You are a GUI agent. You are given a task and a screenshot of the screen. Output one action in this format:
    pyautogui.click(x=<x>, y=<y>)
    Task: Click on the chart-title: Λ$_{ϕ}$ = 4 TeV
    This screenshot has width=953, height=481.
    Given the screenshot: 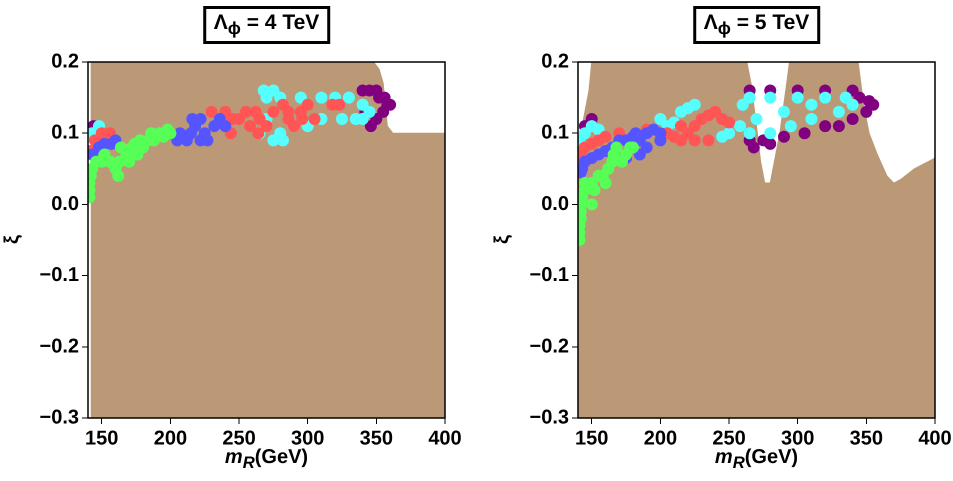 What is the action you would take?
    pyautogui.click(x=266, y=25)
    